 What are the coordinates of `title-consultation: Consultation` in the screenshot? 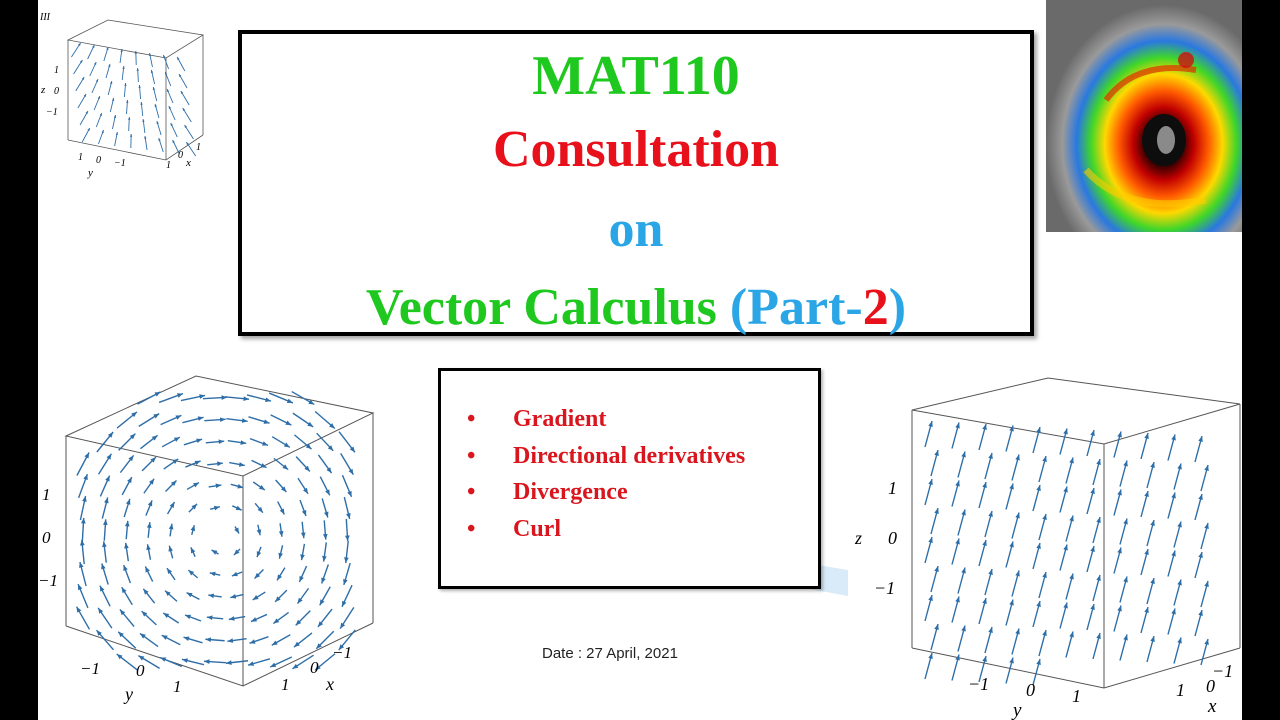 It's located at (636, 149).